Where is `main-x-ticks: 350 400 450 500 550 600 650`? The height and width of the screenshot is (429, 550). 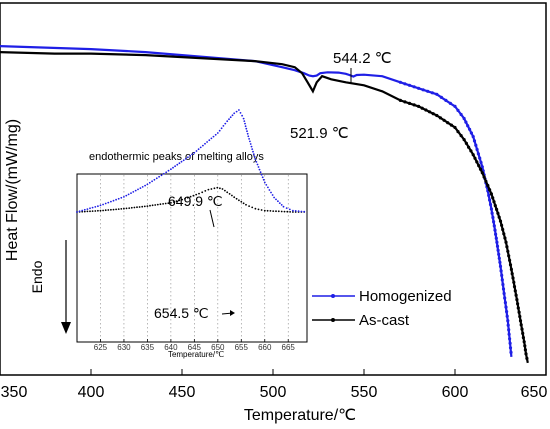
main-x-ticks: 350 400 450 500 550 600 650 is located at coordinates (273, 385).